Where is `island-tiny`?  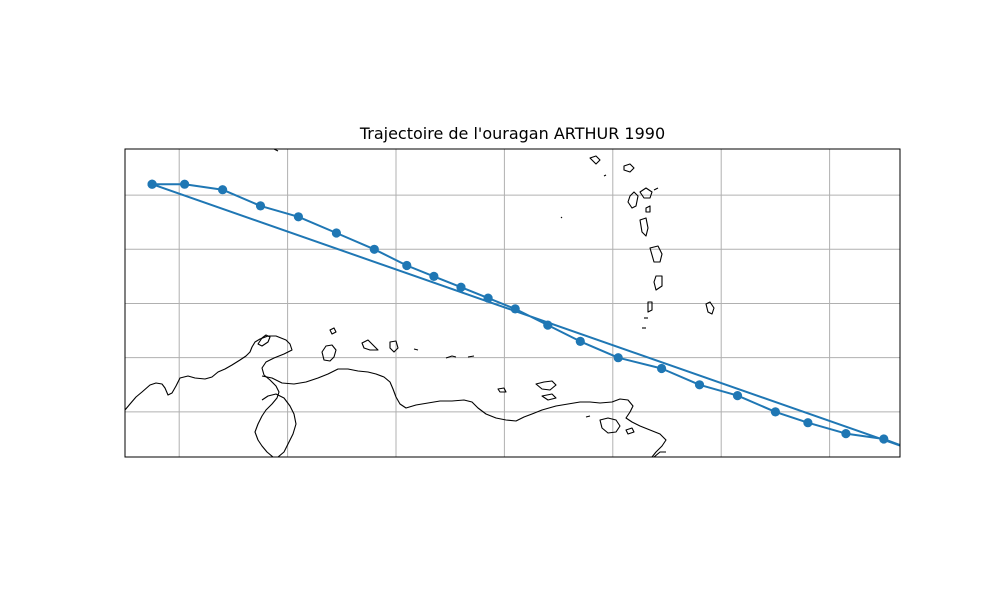
island-tiny is located at coordinates (561, 217).